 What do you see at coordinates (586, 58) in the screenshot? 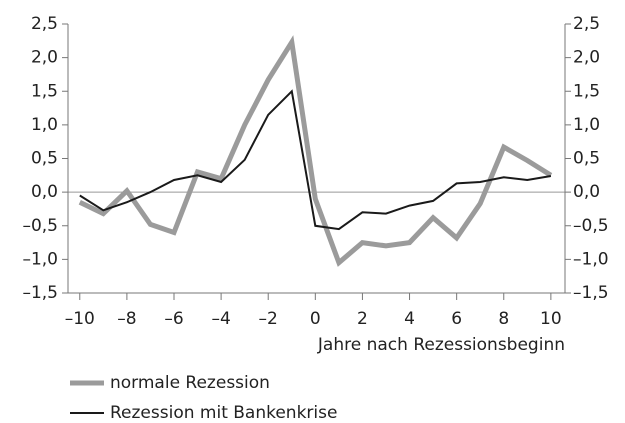
I see `y2-tick-label: 2,0` at bounding box center [586, 58].